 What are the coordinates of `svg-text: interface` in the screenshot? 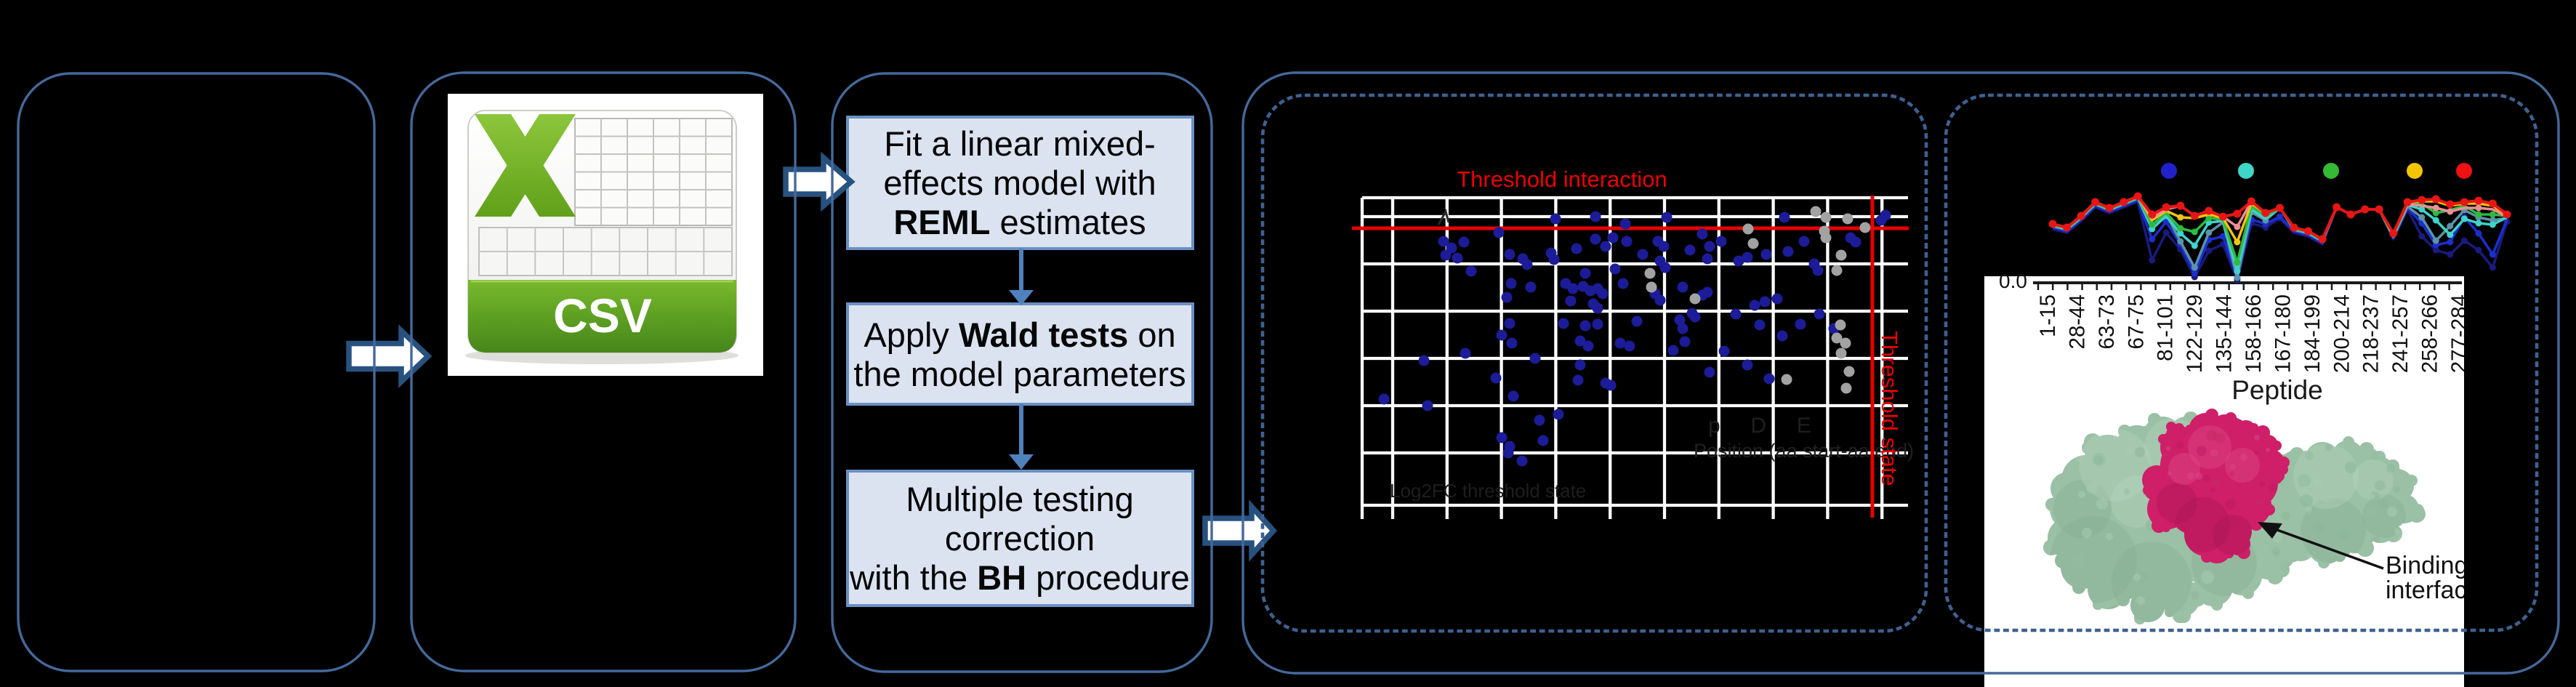 It's located at (2433, 590).